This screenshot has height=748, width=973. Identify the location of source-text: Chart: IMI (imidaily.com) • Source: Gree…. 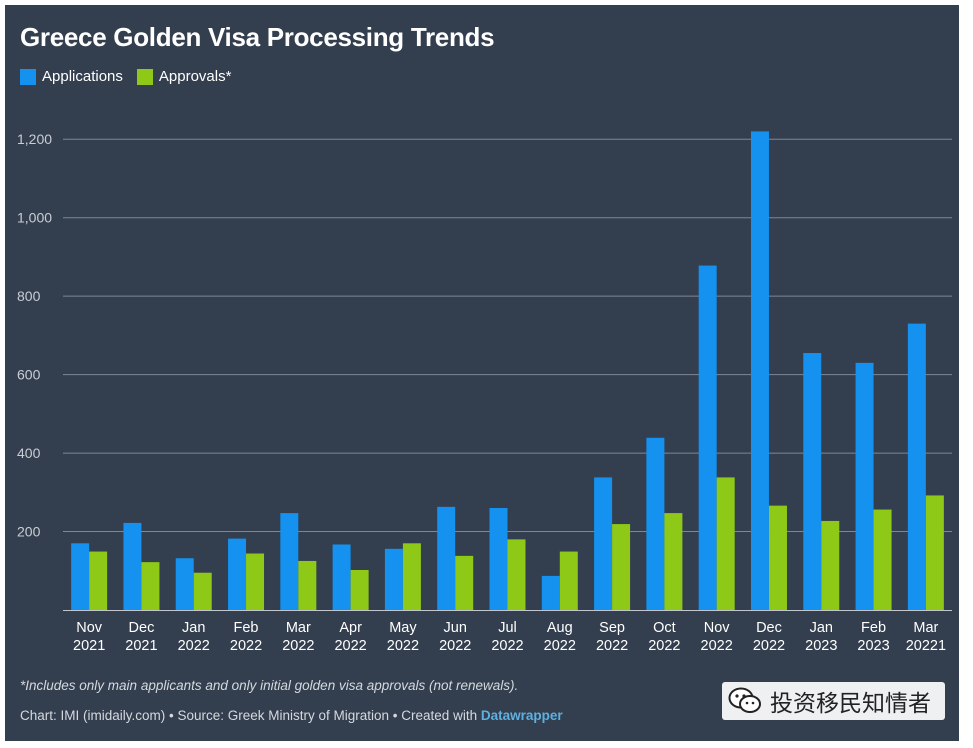
(250, 715).